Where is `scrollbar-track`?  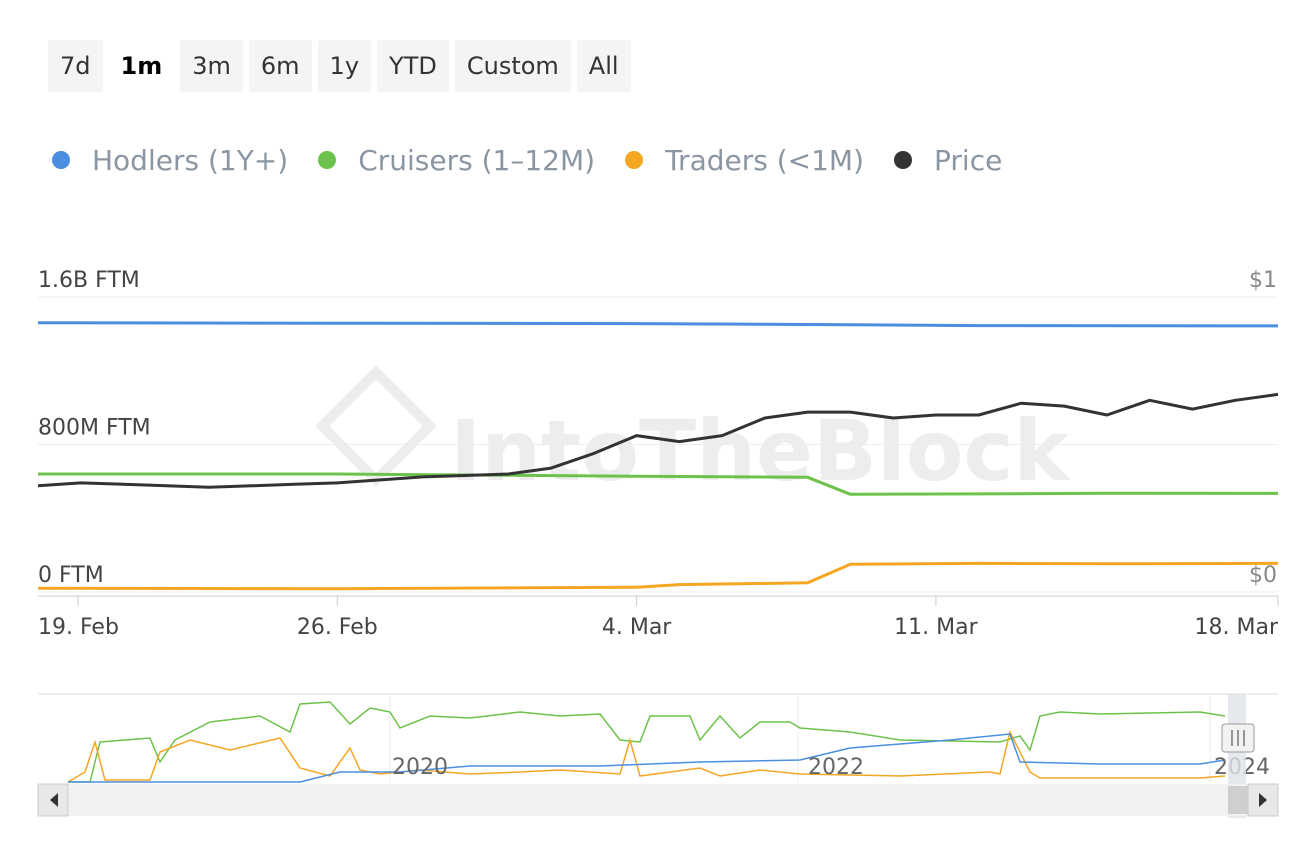
scrollbar-track is located at coordinates (658, 800).